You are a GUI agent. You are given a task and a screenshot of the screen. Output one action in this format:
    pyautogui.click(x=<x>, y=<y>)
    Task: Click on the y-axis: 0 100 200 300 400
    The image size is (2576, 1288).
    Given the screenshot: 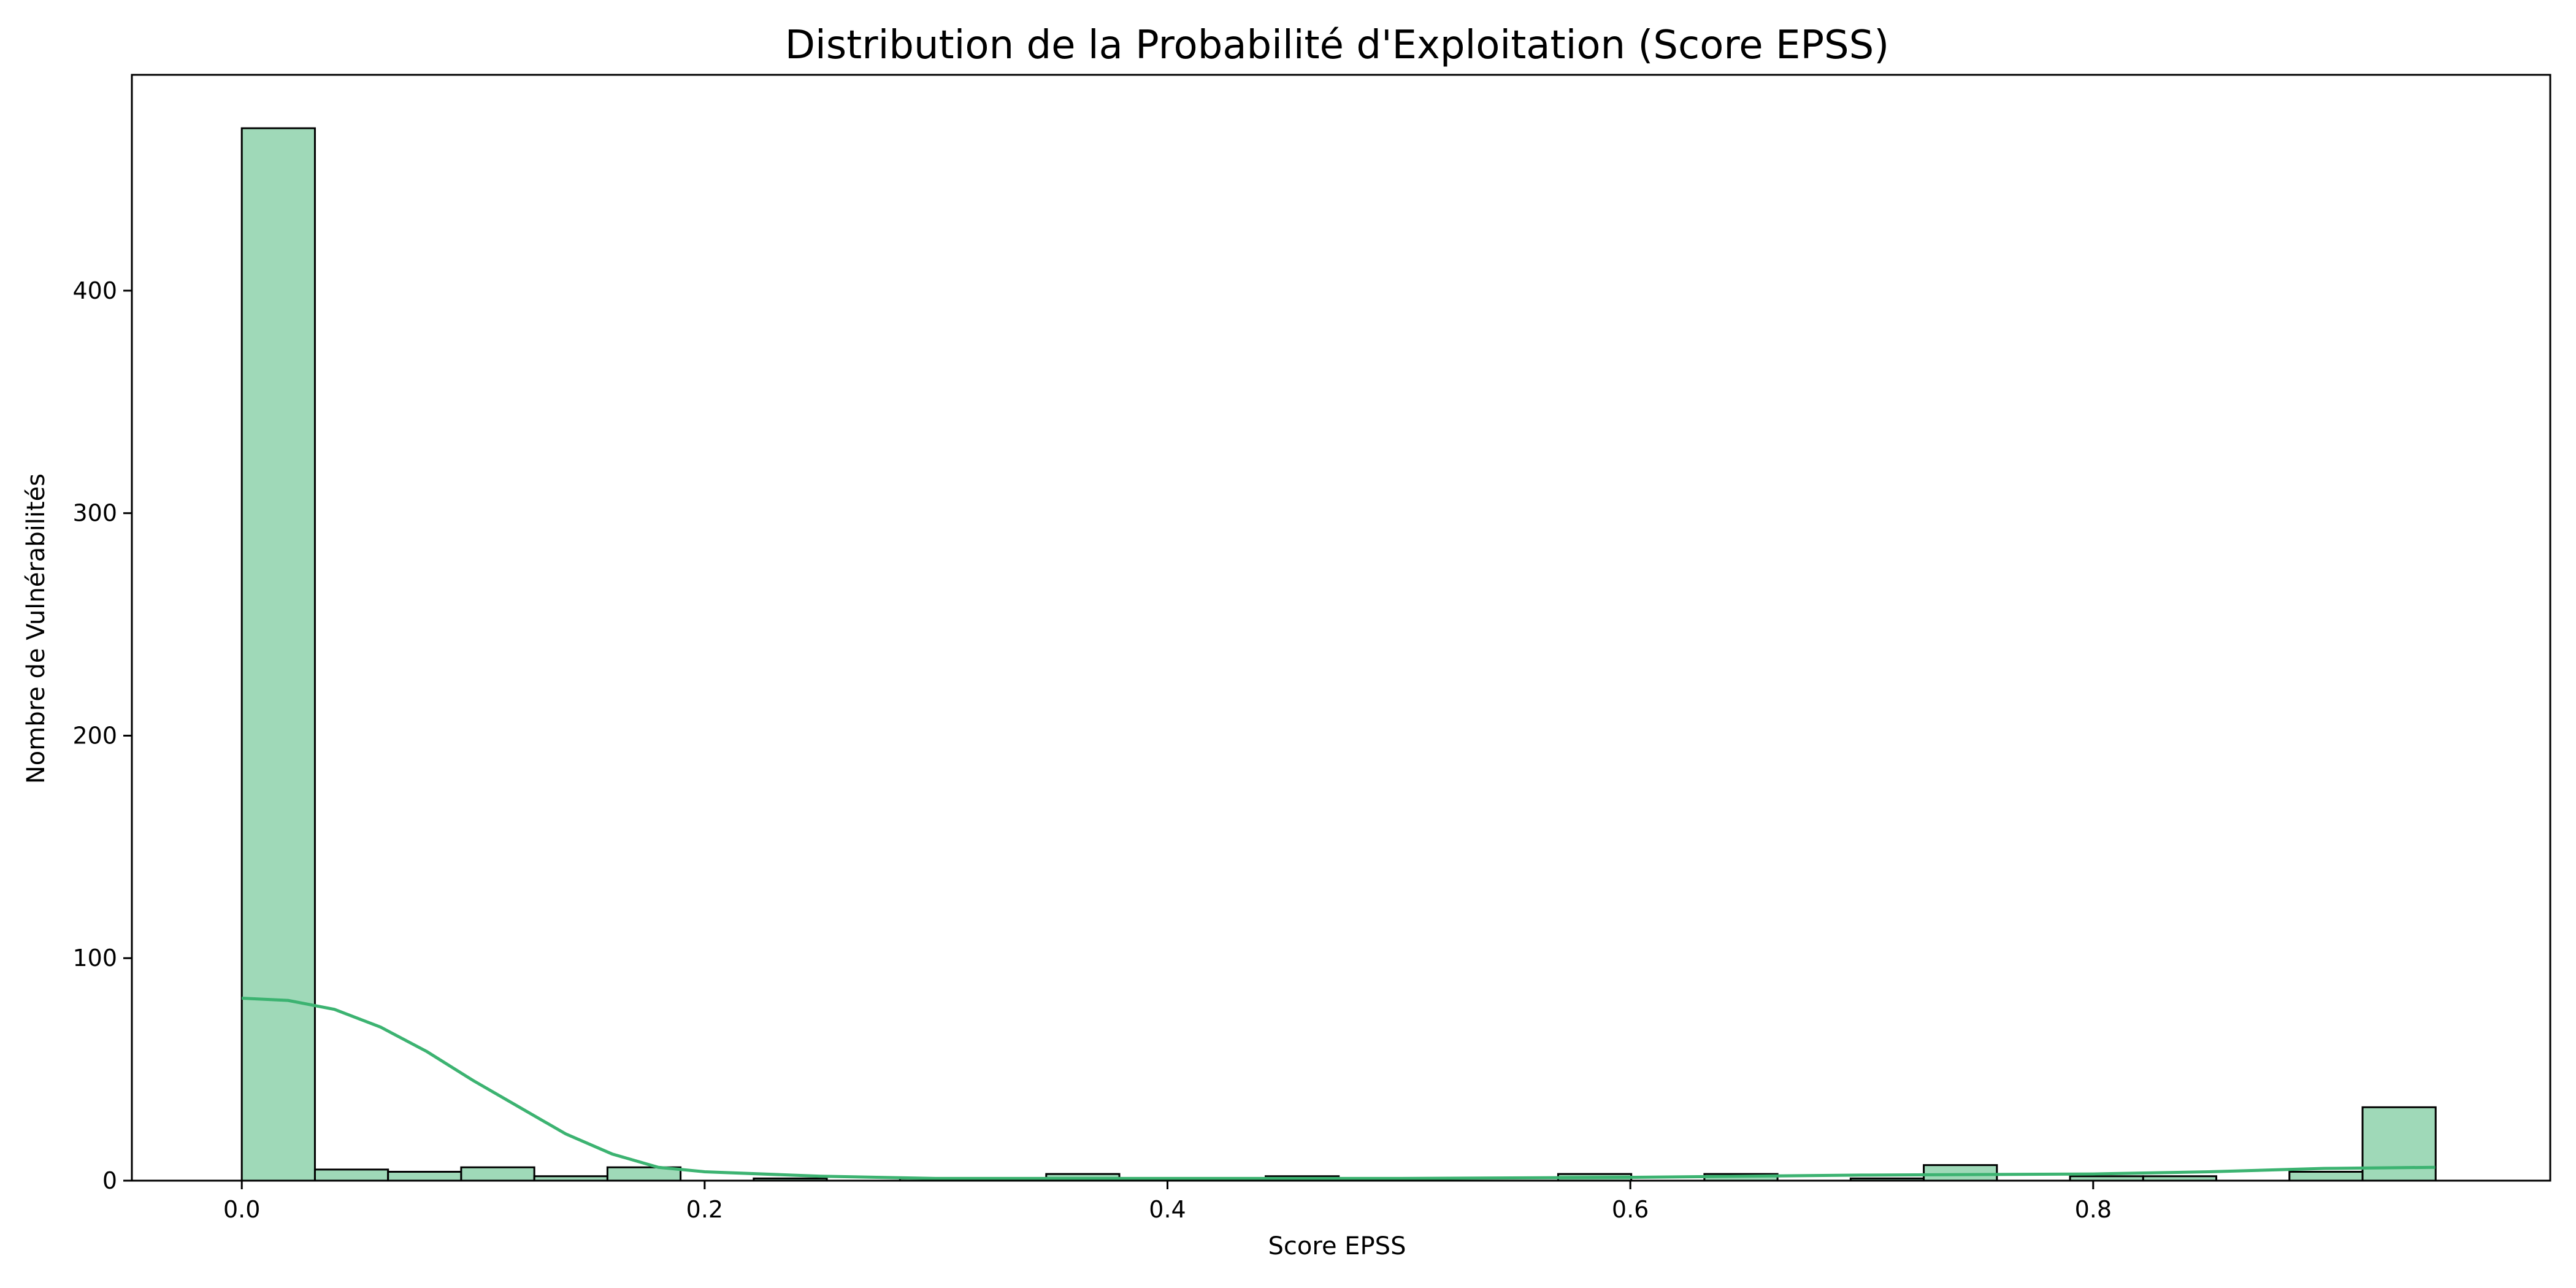 What is the action you would take?
    pyautogui.click(x=102, y=735)
    